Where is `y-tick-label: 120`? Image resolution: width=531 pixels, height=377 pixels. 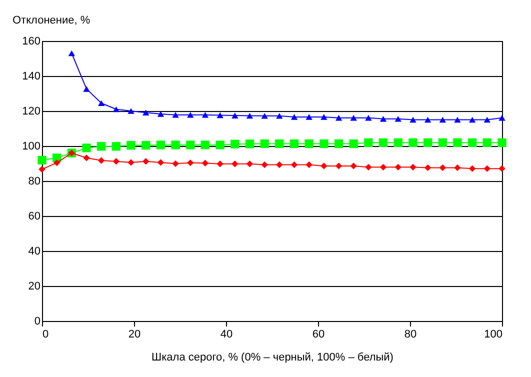
y-tick-label: 120 is located at coordinates (31, 112).